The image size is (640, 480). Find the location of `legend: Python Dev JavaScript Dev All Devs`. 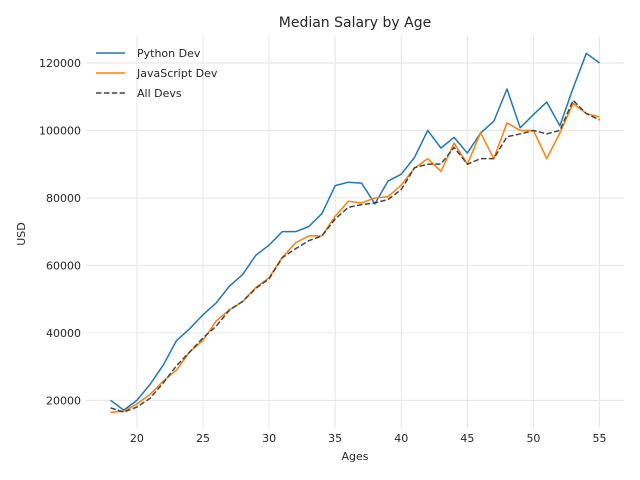

legend: Python Dev JavaScript Dev All Devs is located at coordinates (157, 73).